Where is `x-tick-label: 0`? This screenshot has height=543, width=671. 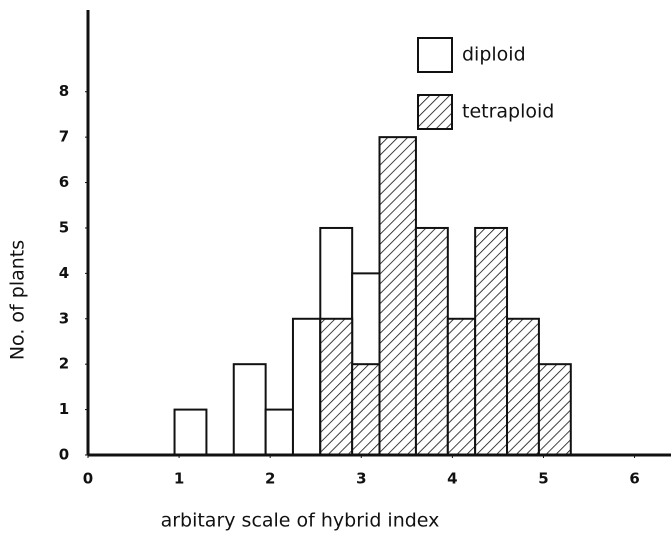
x-tick-label: 0 is located at coordinates (88, 479).